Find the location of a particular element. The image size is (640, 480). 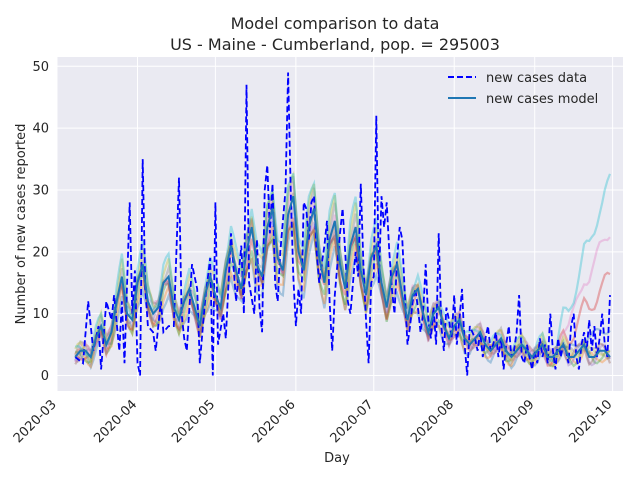

y-tick-label: 0 is located at coordinates (45, 376).